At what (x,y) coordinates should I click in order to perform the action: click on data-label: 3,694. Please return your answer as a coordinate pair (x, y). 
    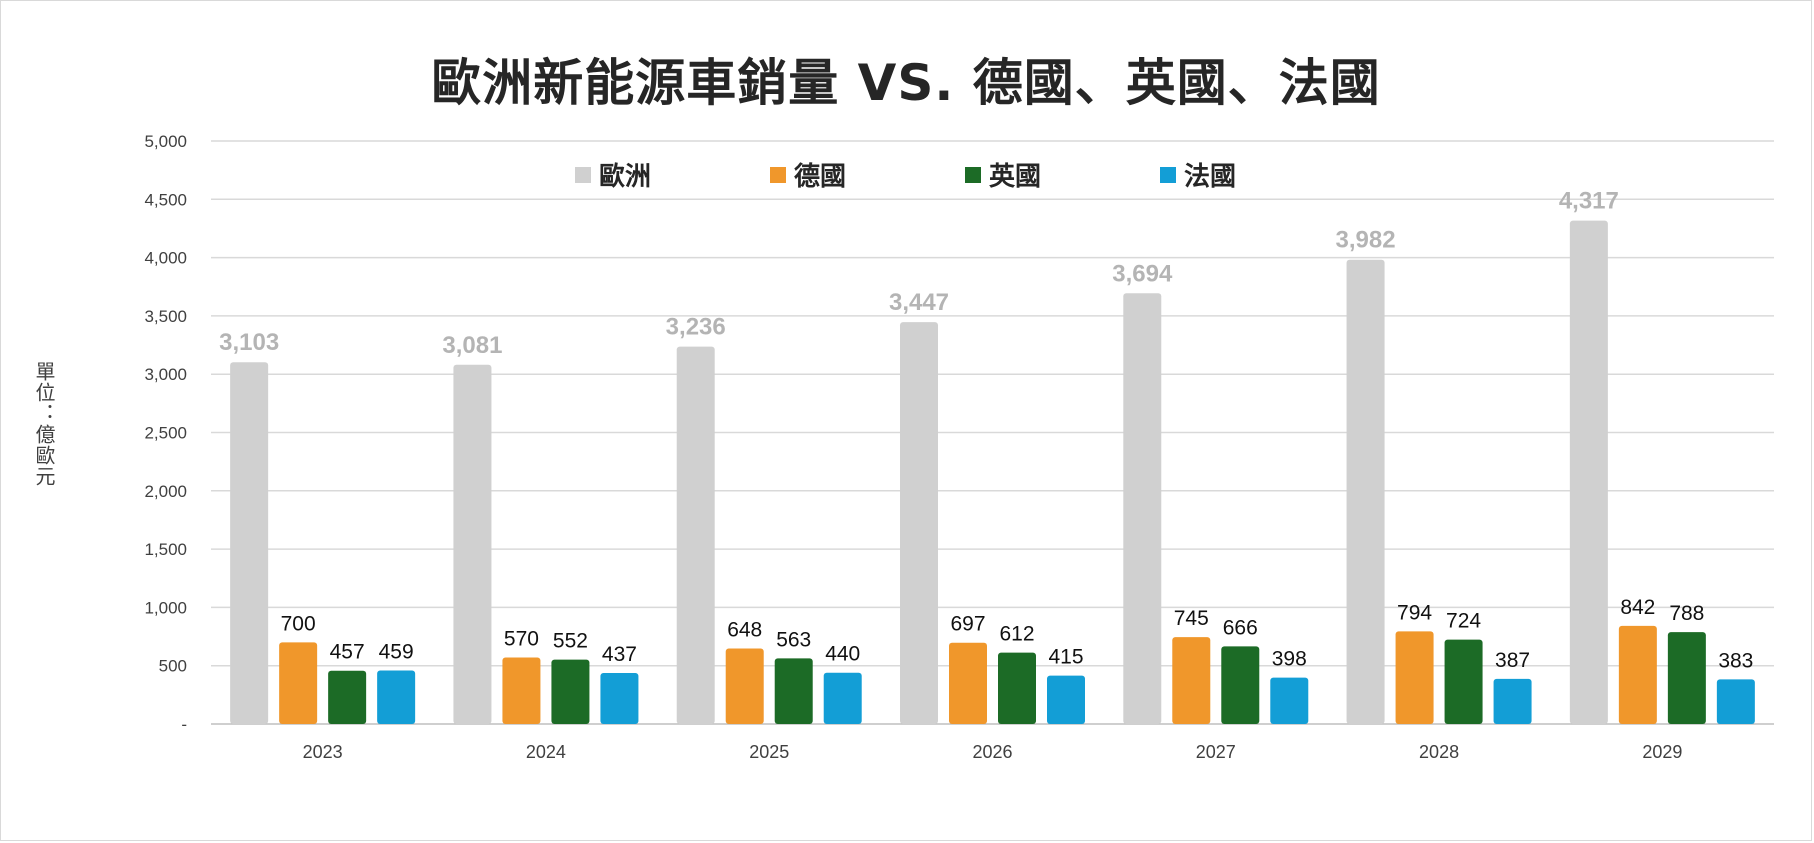
    Looking at the image, I should click on (1142, 273).